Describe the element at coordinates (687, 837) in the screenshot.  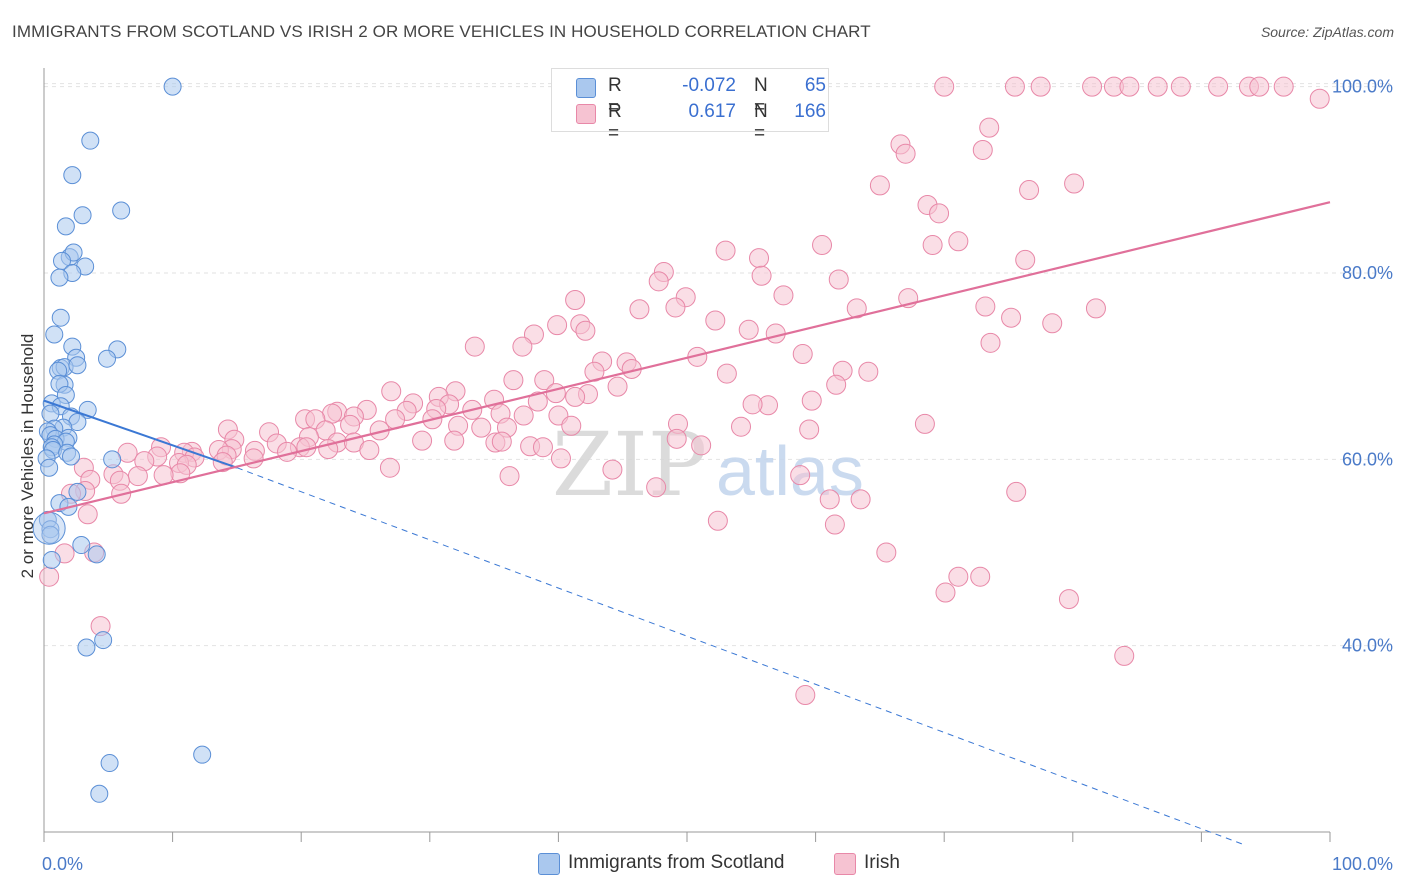
I see `x-tick-marks` at that location.